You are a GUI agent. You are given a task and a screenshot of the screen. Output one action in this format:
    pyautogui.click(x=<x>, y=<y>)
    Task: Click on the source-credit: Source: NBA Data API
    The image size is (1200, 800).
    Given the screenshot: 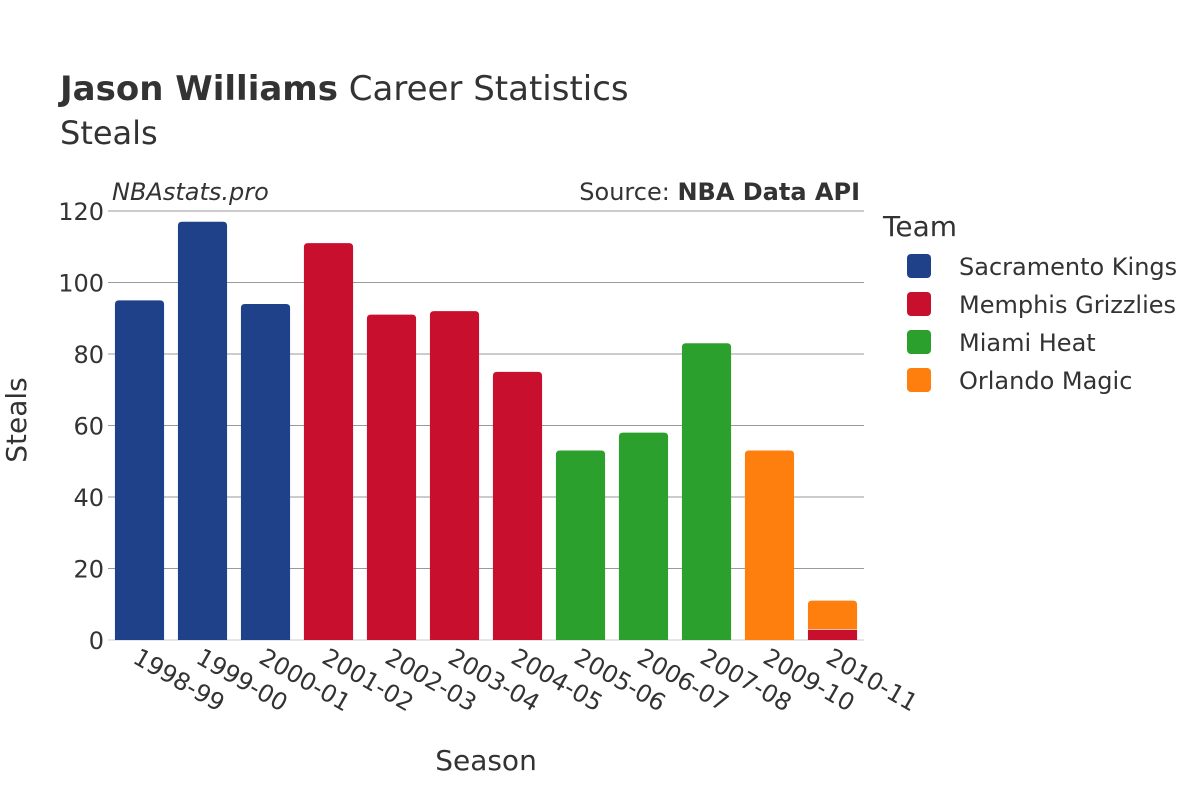 What is the action you would take?
    pyautogui.click(x=719, y=192)
    